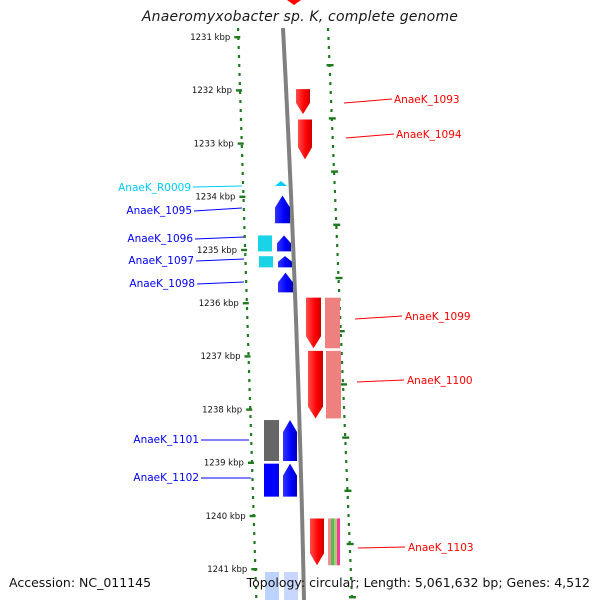 Image resolution: width=600 pixels, height=600 pixels. Describe the element at coordinates (214, 144) in the screenshot. I see `ruler-tick-label: 1233 kbp` at that location.